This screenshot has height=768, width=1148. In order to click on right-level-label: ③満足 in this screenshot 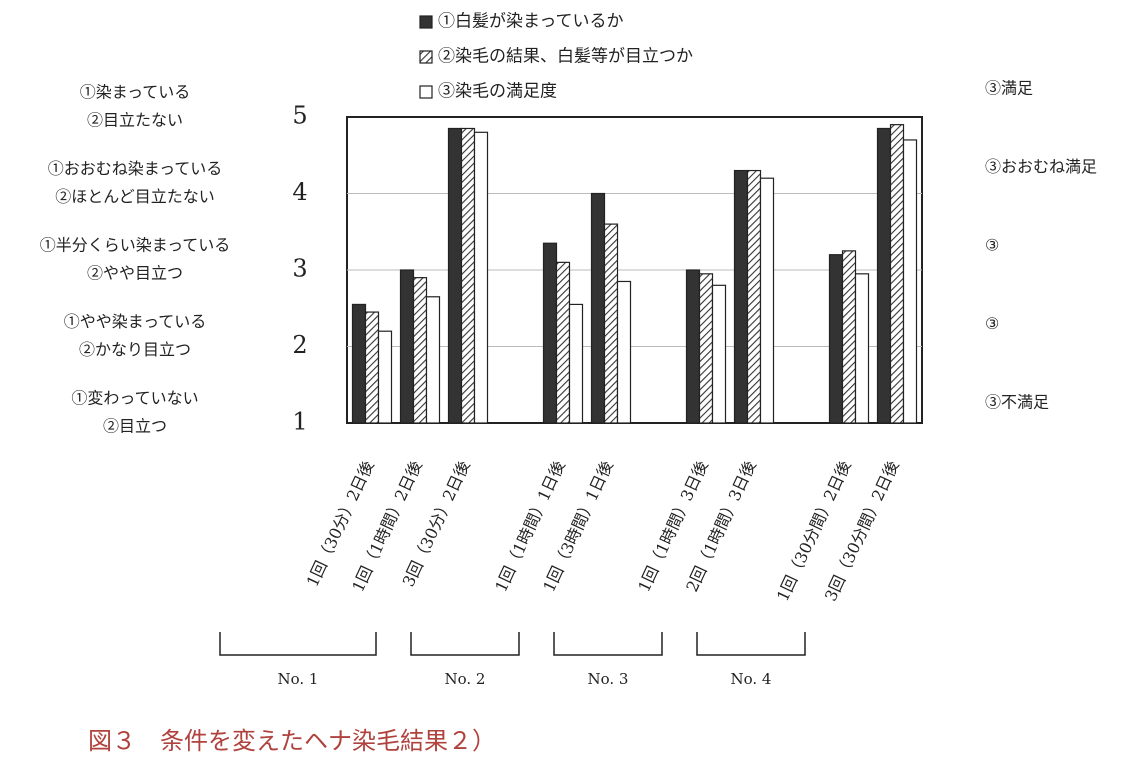, I will do `click(1009, 88)`.